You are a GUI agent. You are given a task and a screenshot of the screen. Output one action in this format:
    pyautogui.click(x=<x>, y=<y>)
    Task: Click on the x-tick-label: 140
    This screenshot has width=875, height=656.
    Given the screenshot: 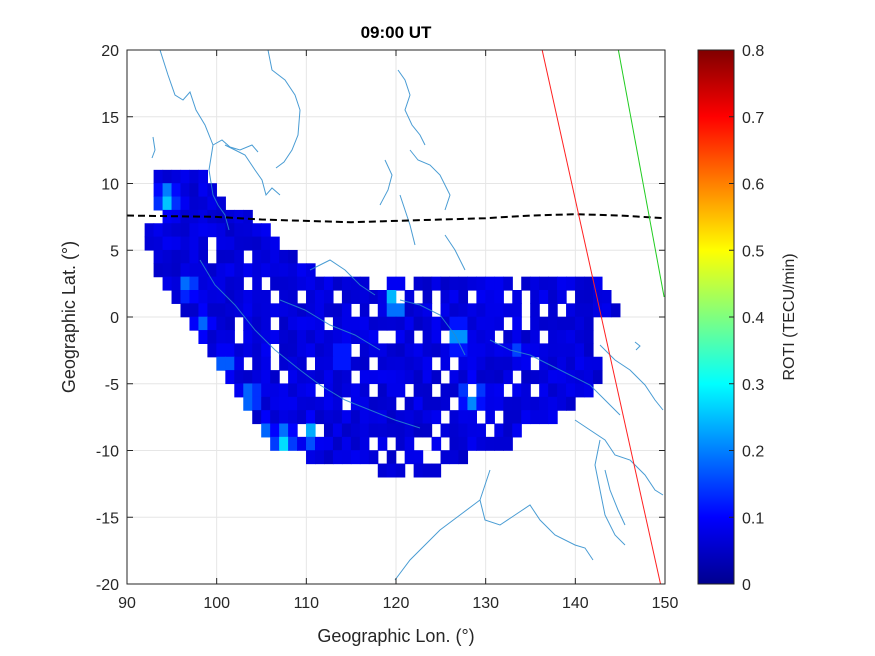 What is the action you would take?
    pyautogui.click(x=575, y=603)
    